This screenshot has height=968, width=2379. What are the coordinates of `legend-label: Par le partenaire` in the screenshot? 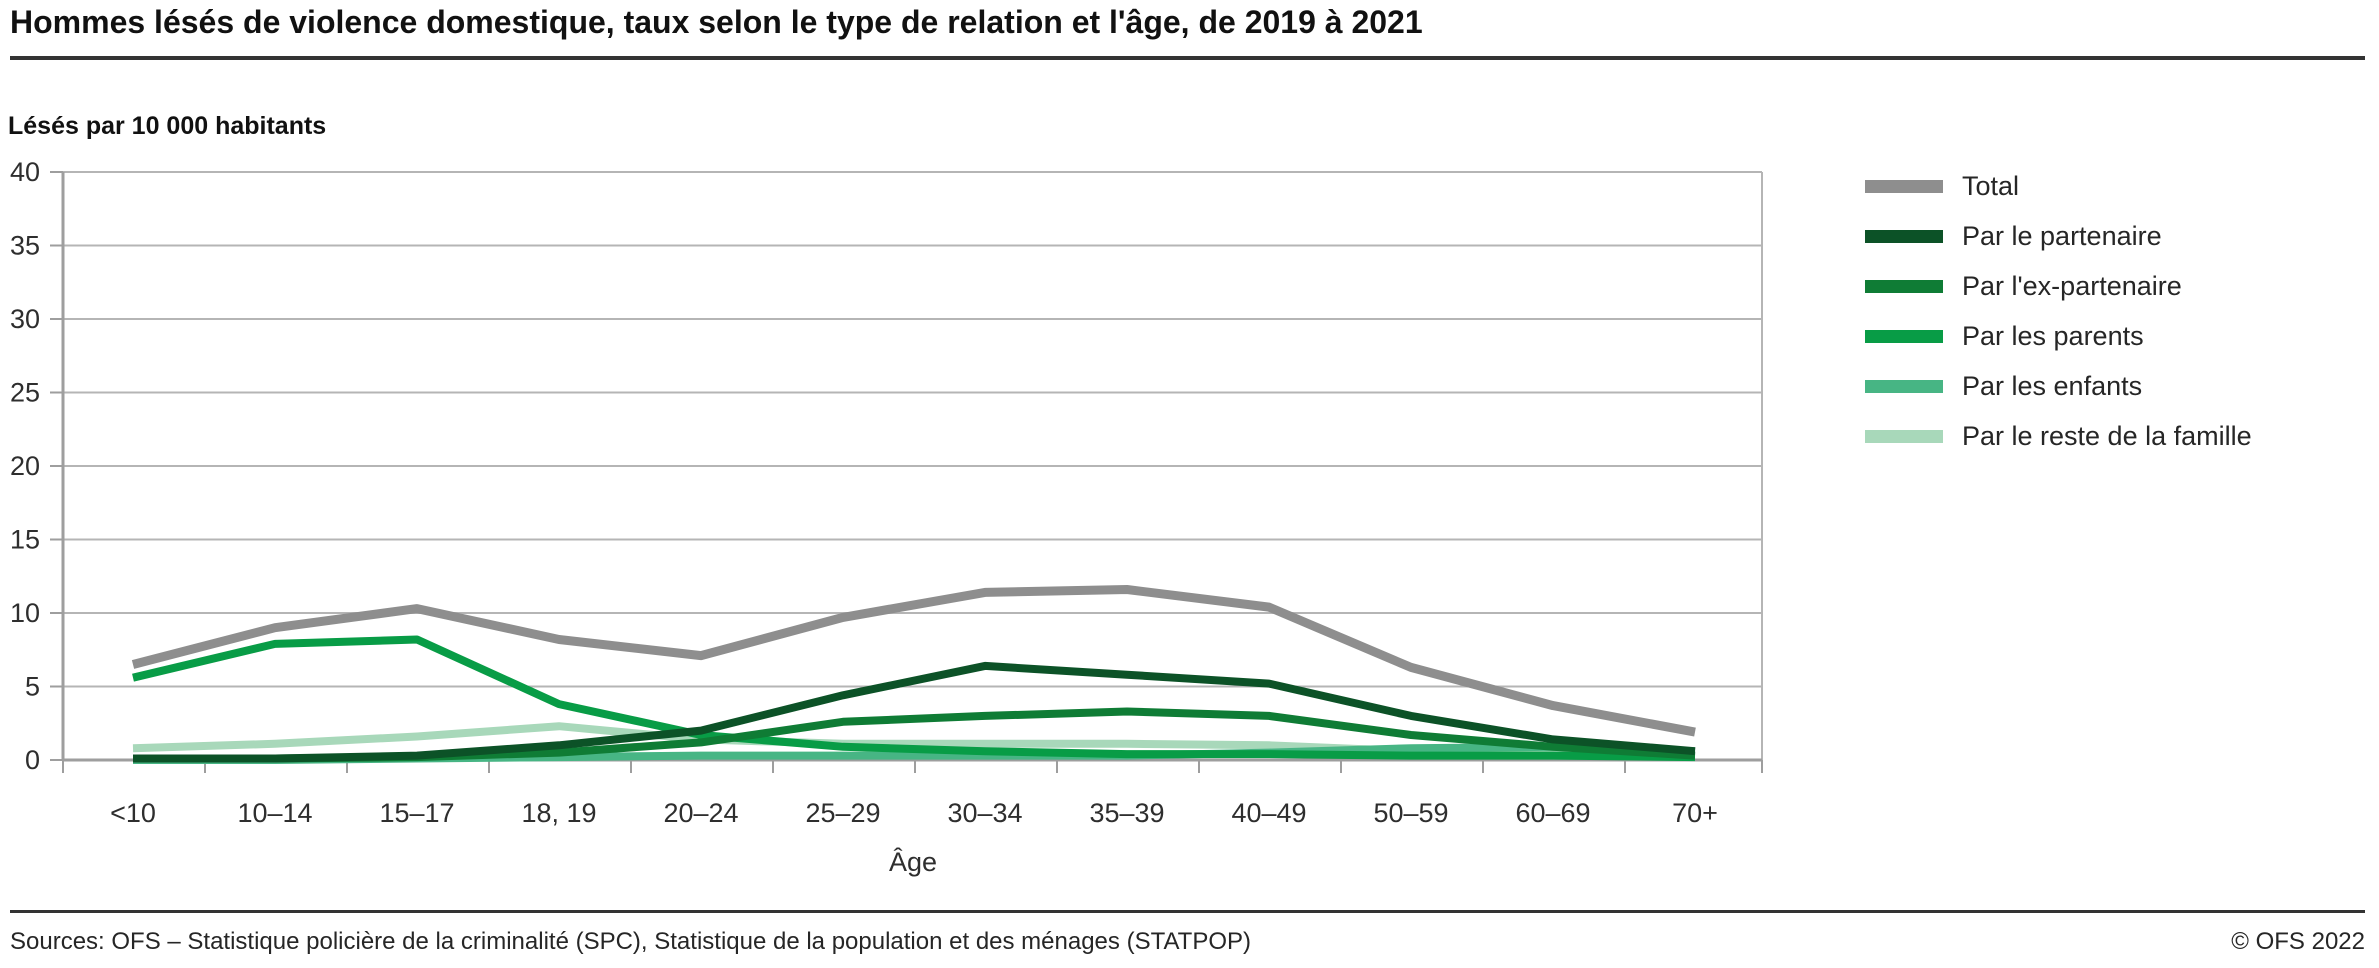 It's located at (2062, 235).